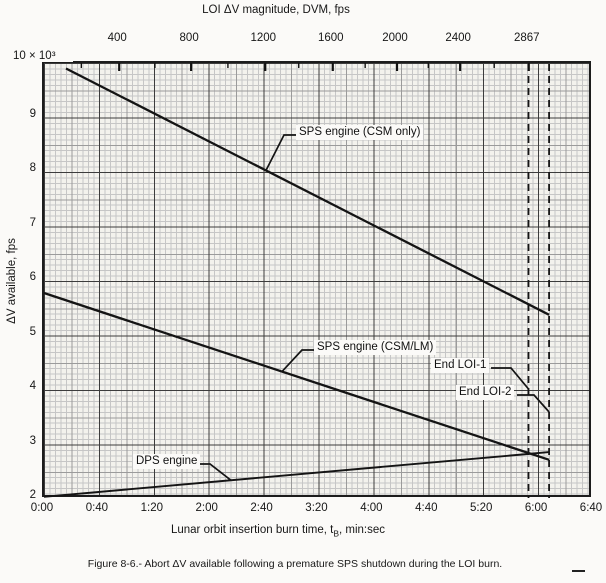 This screenshot has height=583, width=606. I want to click on x-axis-title-suffix: , min:sec, so click(362, 530).